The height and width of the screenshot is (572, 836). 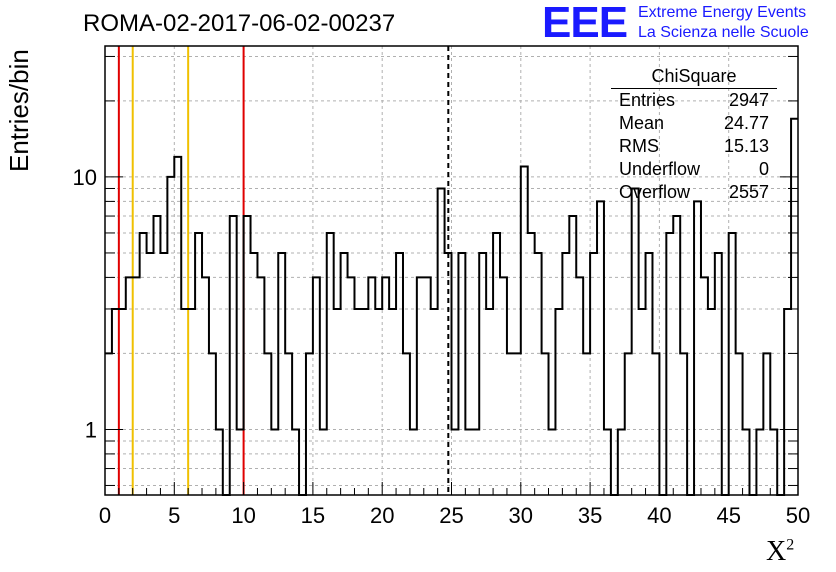 What do you see at coordinates (590, 515) in the screenshot?
I see `x-tick-label: 35` at bounding box center [590, 515].